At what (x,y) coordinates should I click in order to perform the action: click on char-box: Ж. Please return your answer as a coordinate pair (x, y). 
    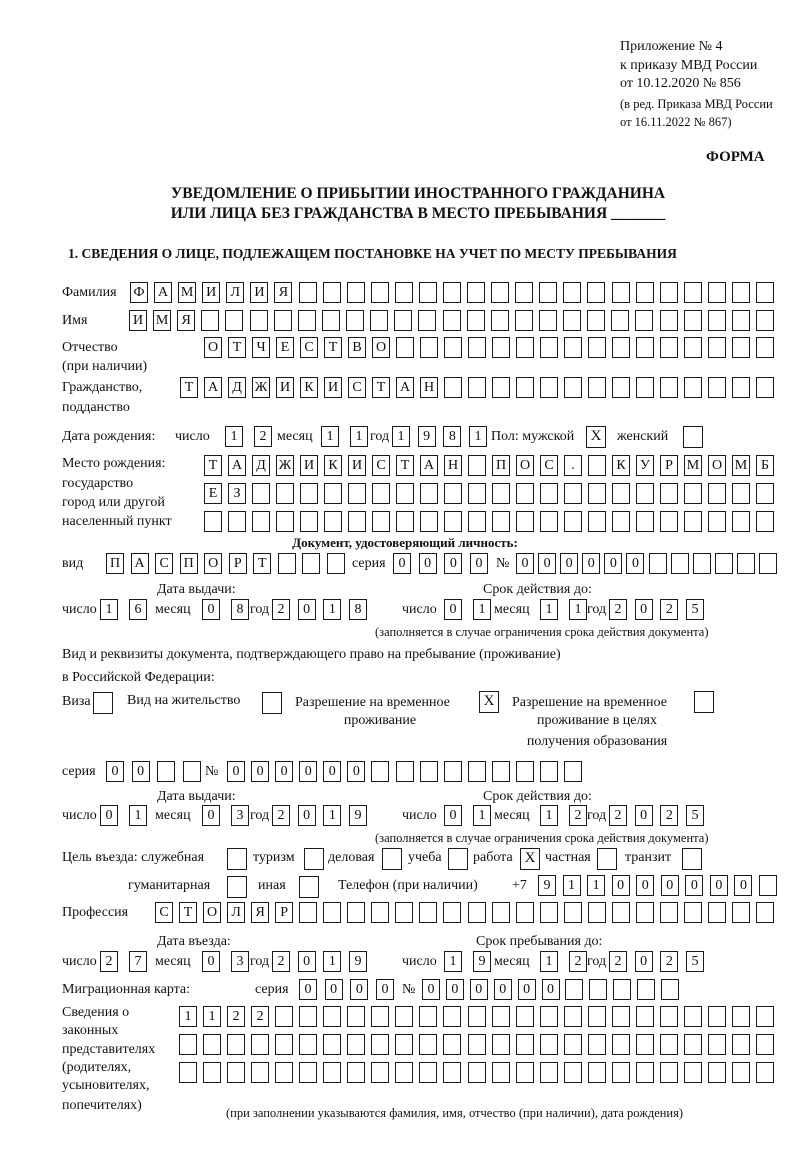
    Looking at the image, I should click on (285, 465).